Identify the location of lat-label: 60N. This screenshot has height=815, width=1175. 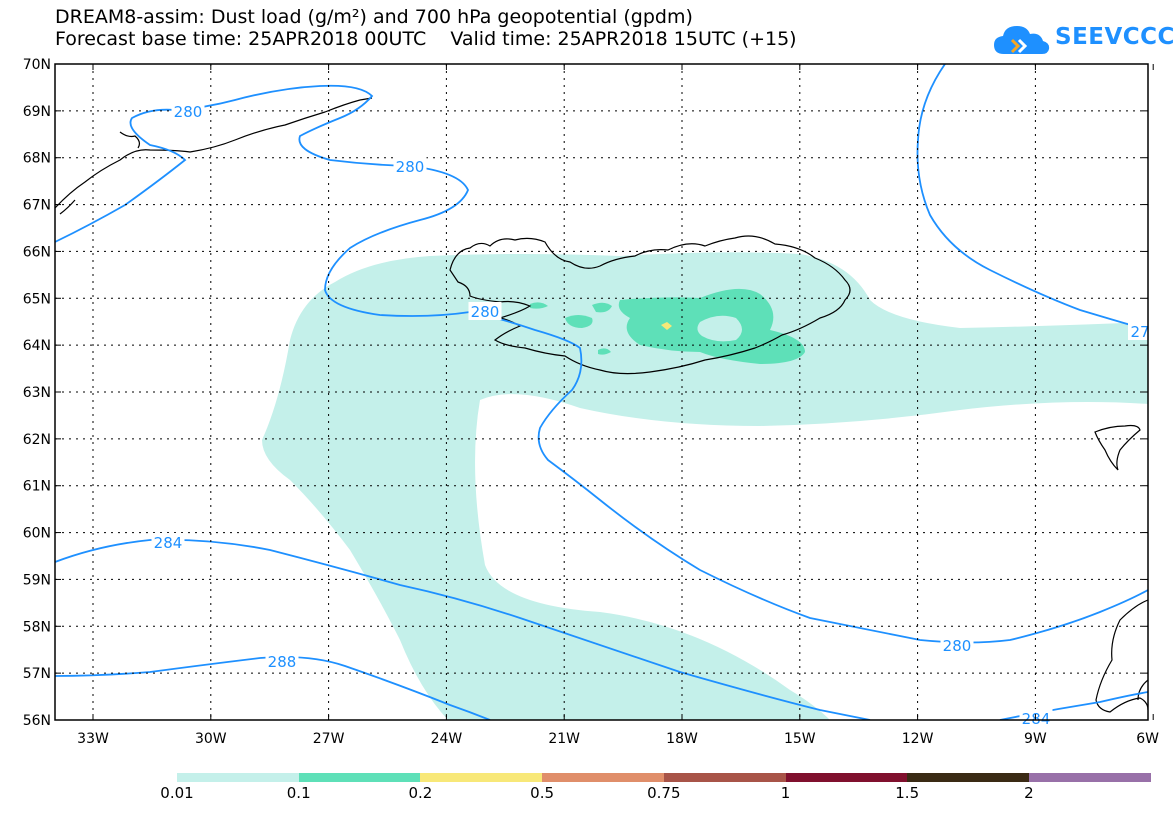
(37, 534).